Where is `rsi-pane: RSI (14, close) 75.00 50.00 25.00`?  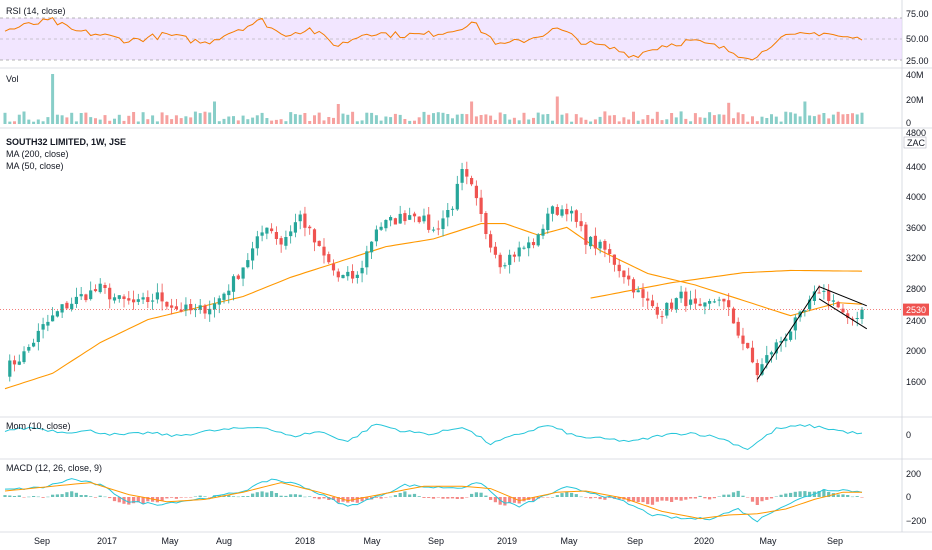 rsi-pane: RSI (14, close) 75.00 50.00 25.00 is located at coordinates (464, 36).